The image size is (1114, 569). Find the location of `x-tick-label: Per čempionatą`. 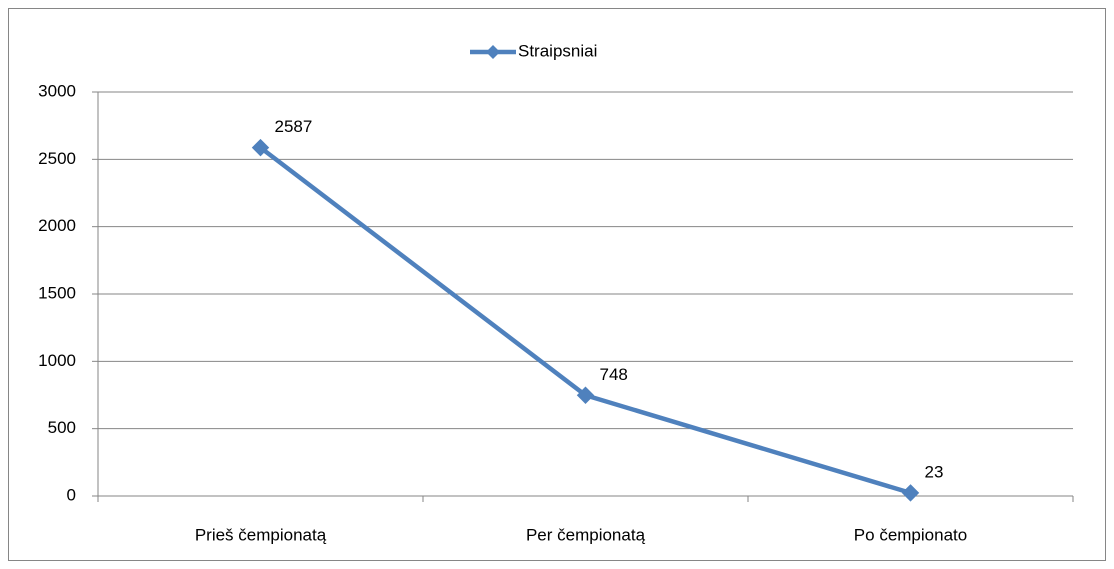

x-tick-label: Per čempionatą is located at coordinates (586, 534).